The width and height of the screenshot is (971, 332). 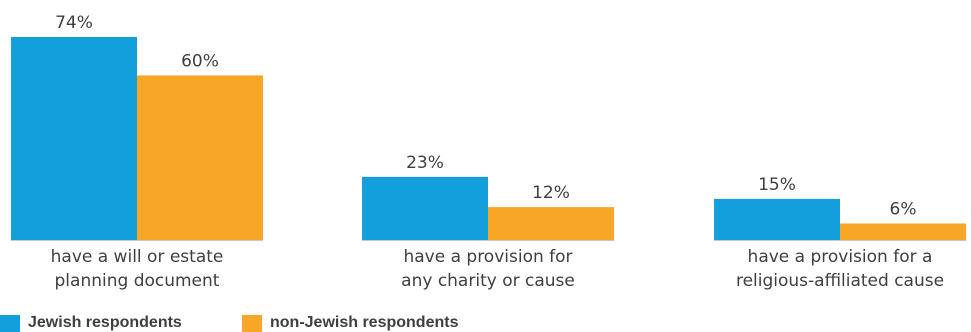 What do you see at coordinates (137, 281) in the screenshot?
I see `category-label-1-line-2: planning document` at bounding box center [137, 281].